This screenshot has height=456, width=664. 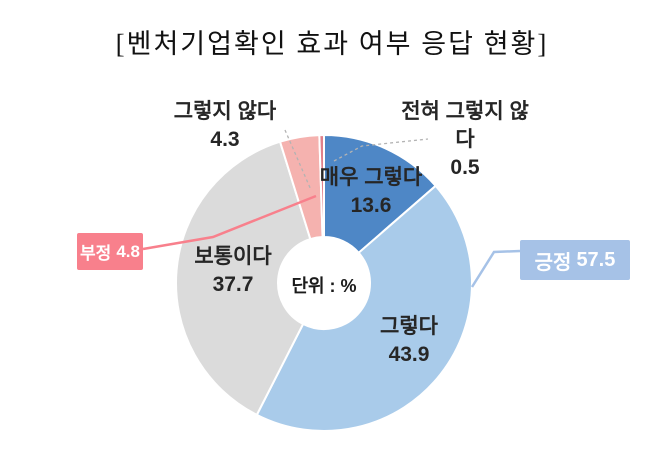 What do you see at coordinates (553, 262) in the screenshot?
I see `callout-label: 긍정` at bounding box center [553, 262].